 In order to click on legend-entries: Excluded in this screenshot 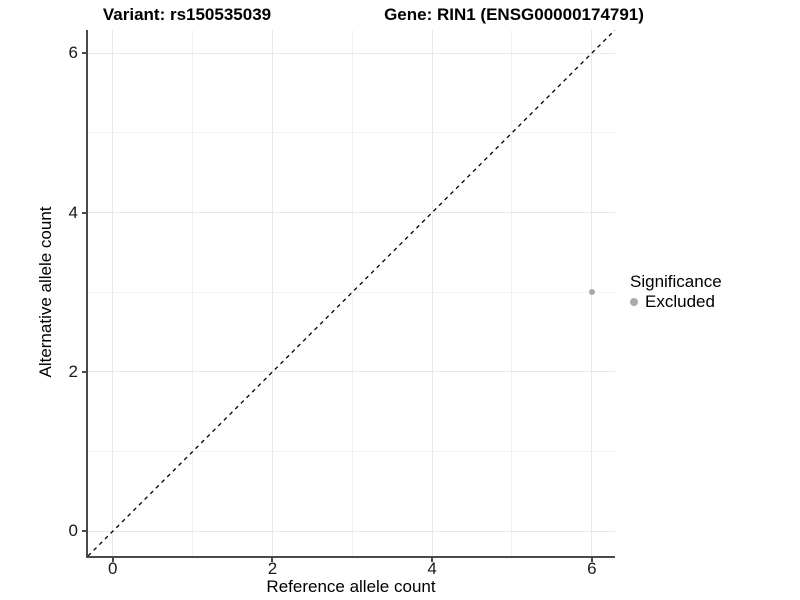, I will do `click(676, 301)`.